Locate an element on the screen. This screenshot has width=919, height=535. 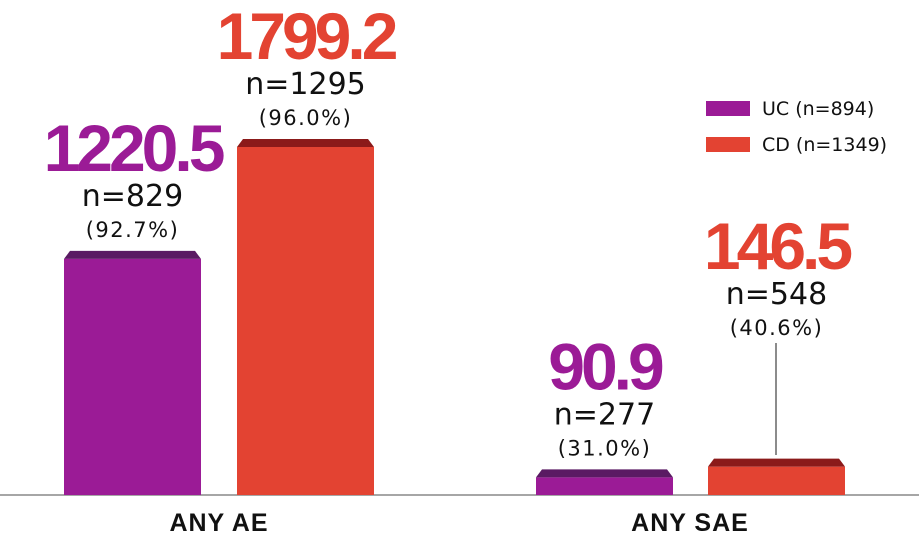
pct-label-uc-sae: (31.0%) is located at coordinates (605, 448).